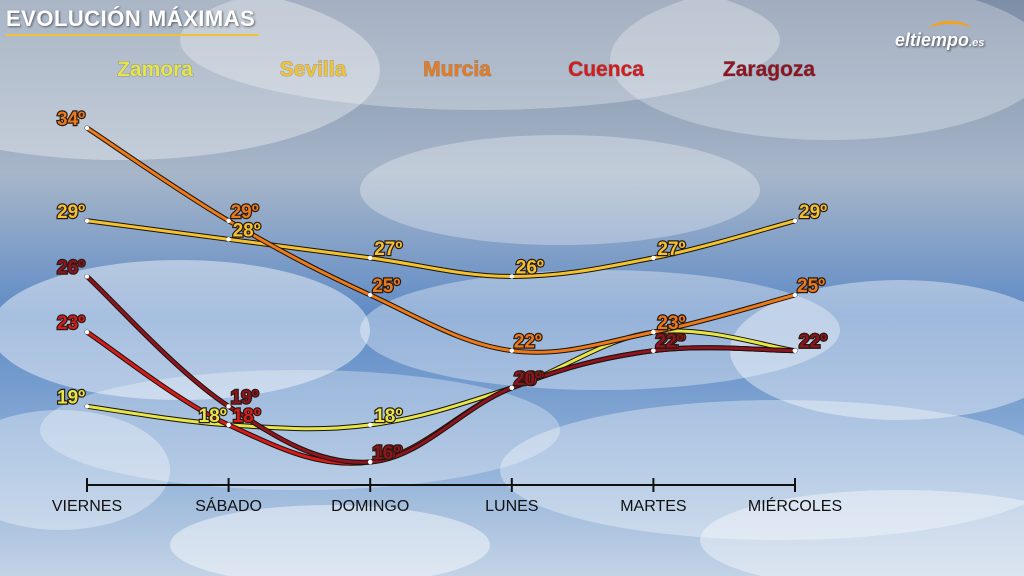 The height and width of the screenshot is (576, 1024). I want to click on data-label-zamora: 23º, so click(671, 323).